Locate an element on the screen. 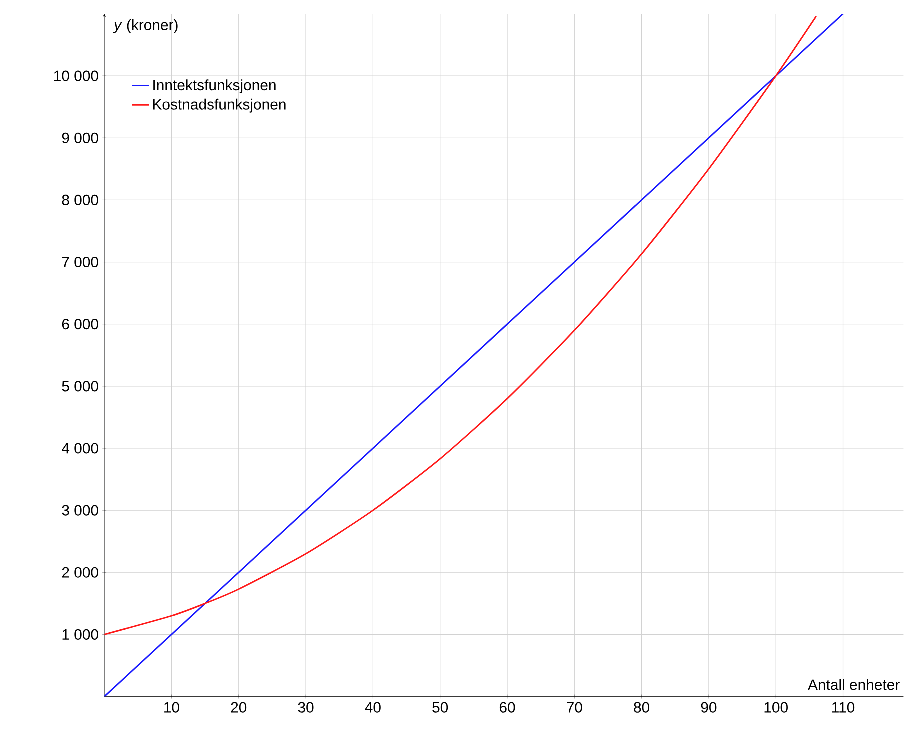 This screenshot has height=735, width=904. x-tick-label: 30 is located at coordinates (306, 707).